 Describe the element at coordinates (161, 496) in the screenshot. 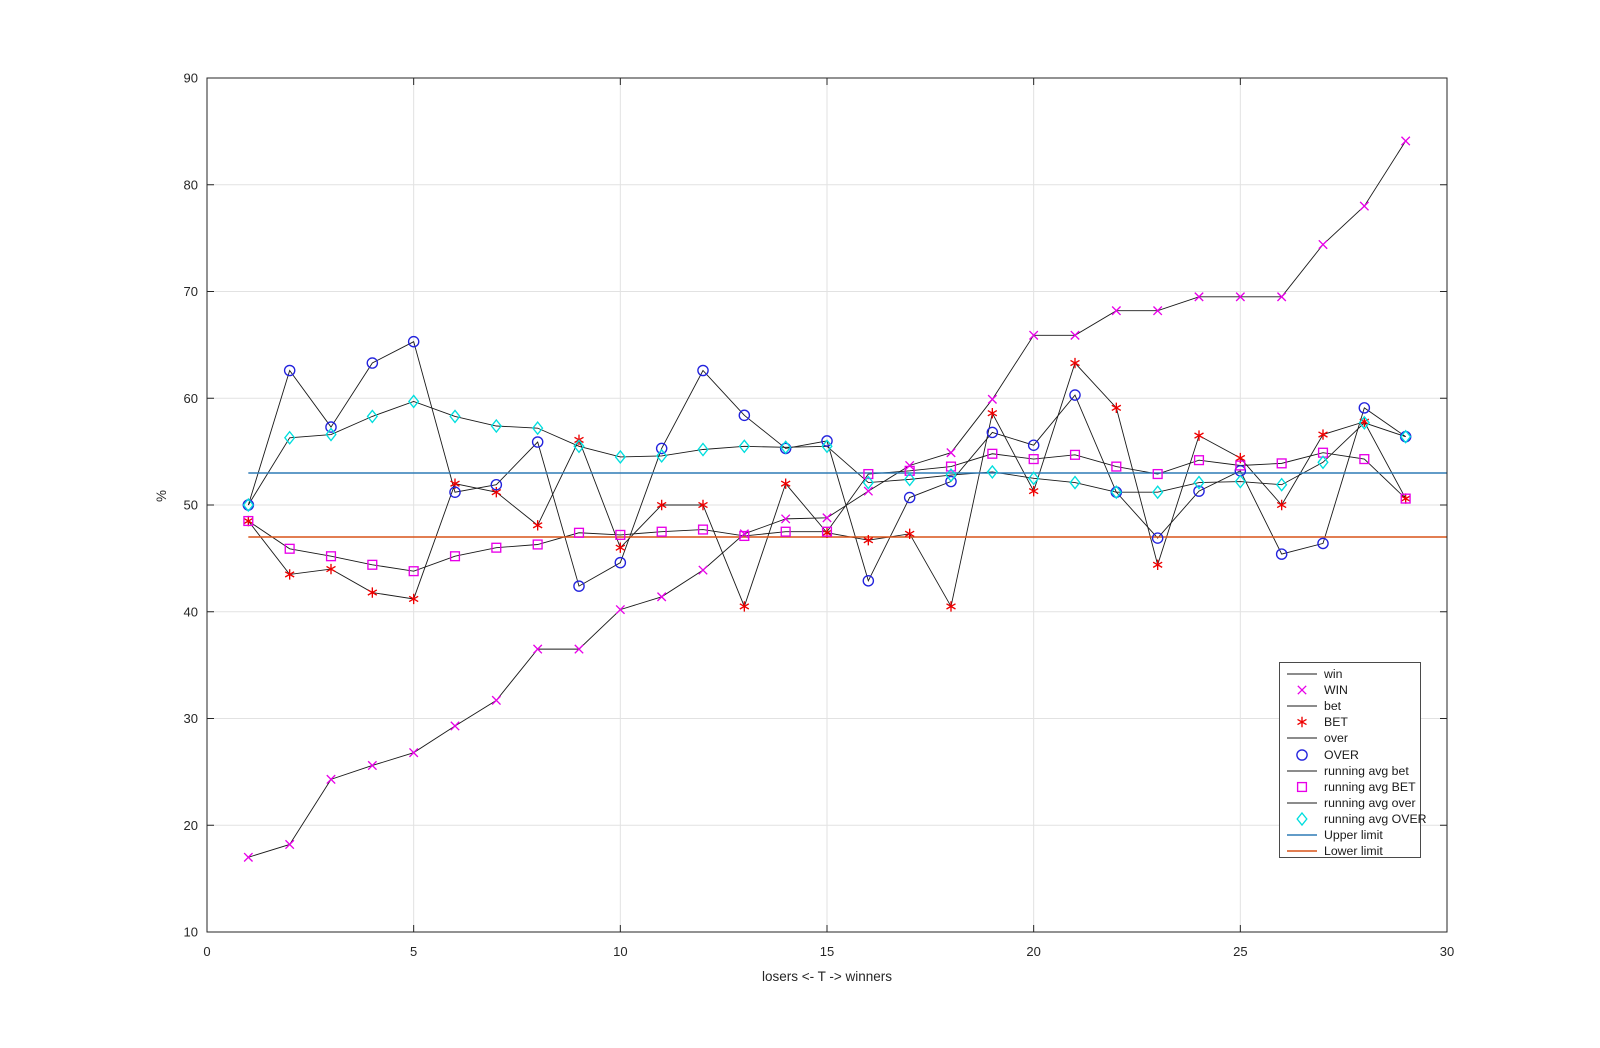

I see `y-axis-title: %` at that location.